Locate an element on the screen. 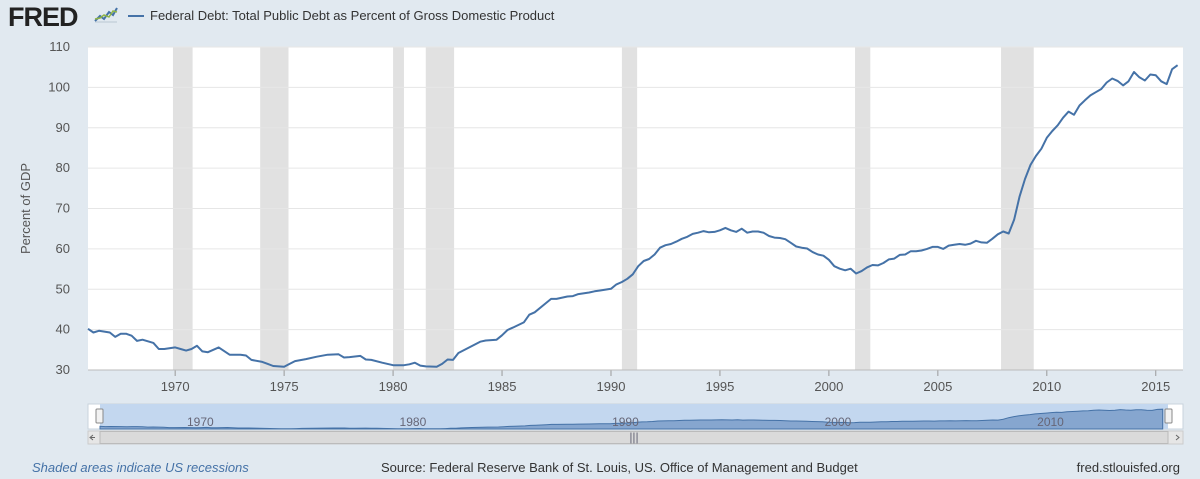 Image resolution: width=1200 pixels, height=479 pixels. navigator-tick-label: 2010 is located at coordinates (1050, 422).